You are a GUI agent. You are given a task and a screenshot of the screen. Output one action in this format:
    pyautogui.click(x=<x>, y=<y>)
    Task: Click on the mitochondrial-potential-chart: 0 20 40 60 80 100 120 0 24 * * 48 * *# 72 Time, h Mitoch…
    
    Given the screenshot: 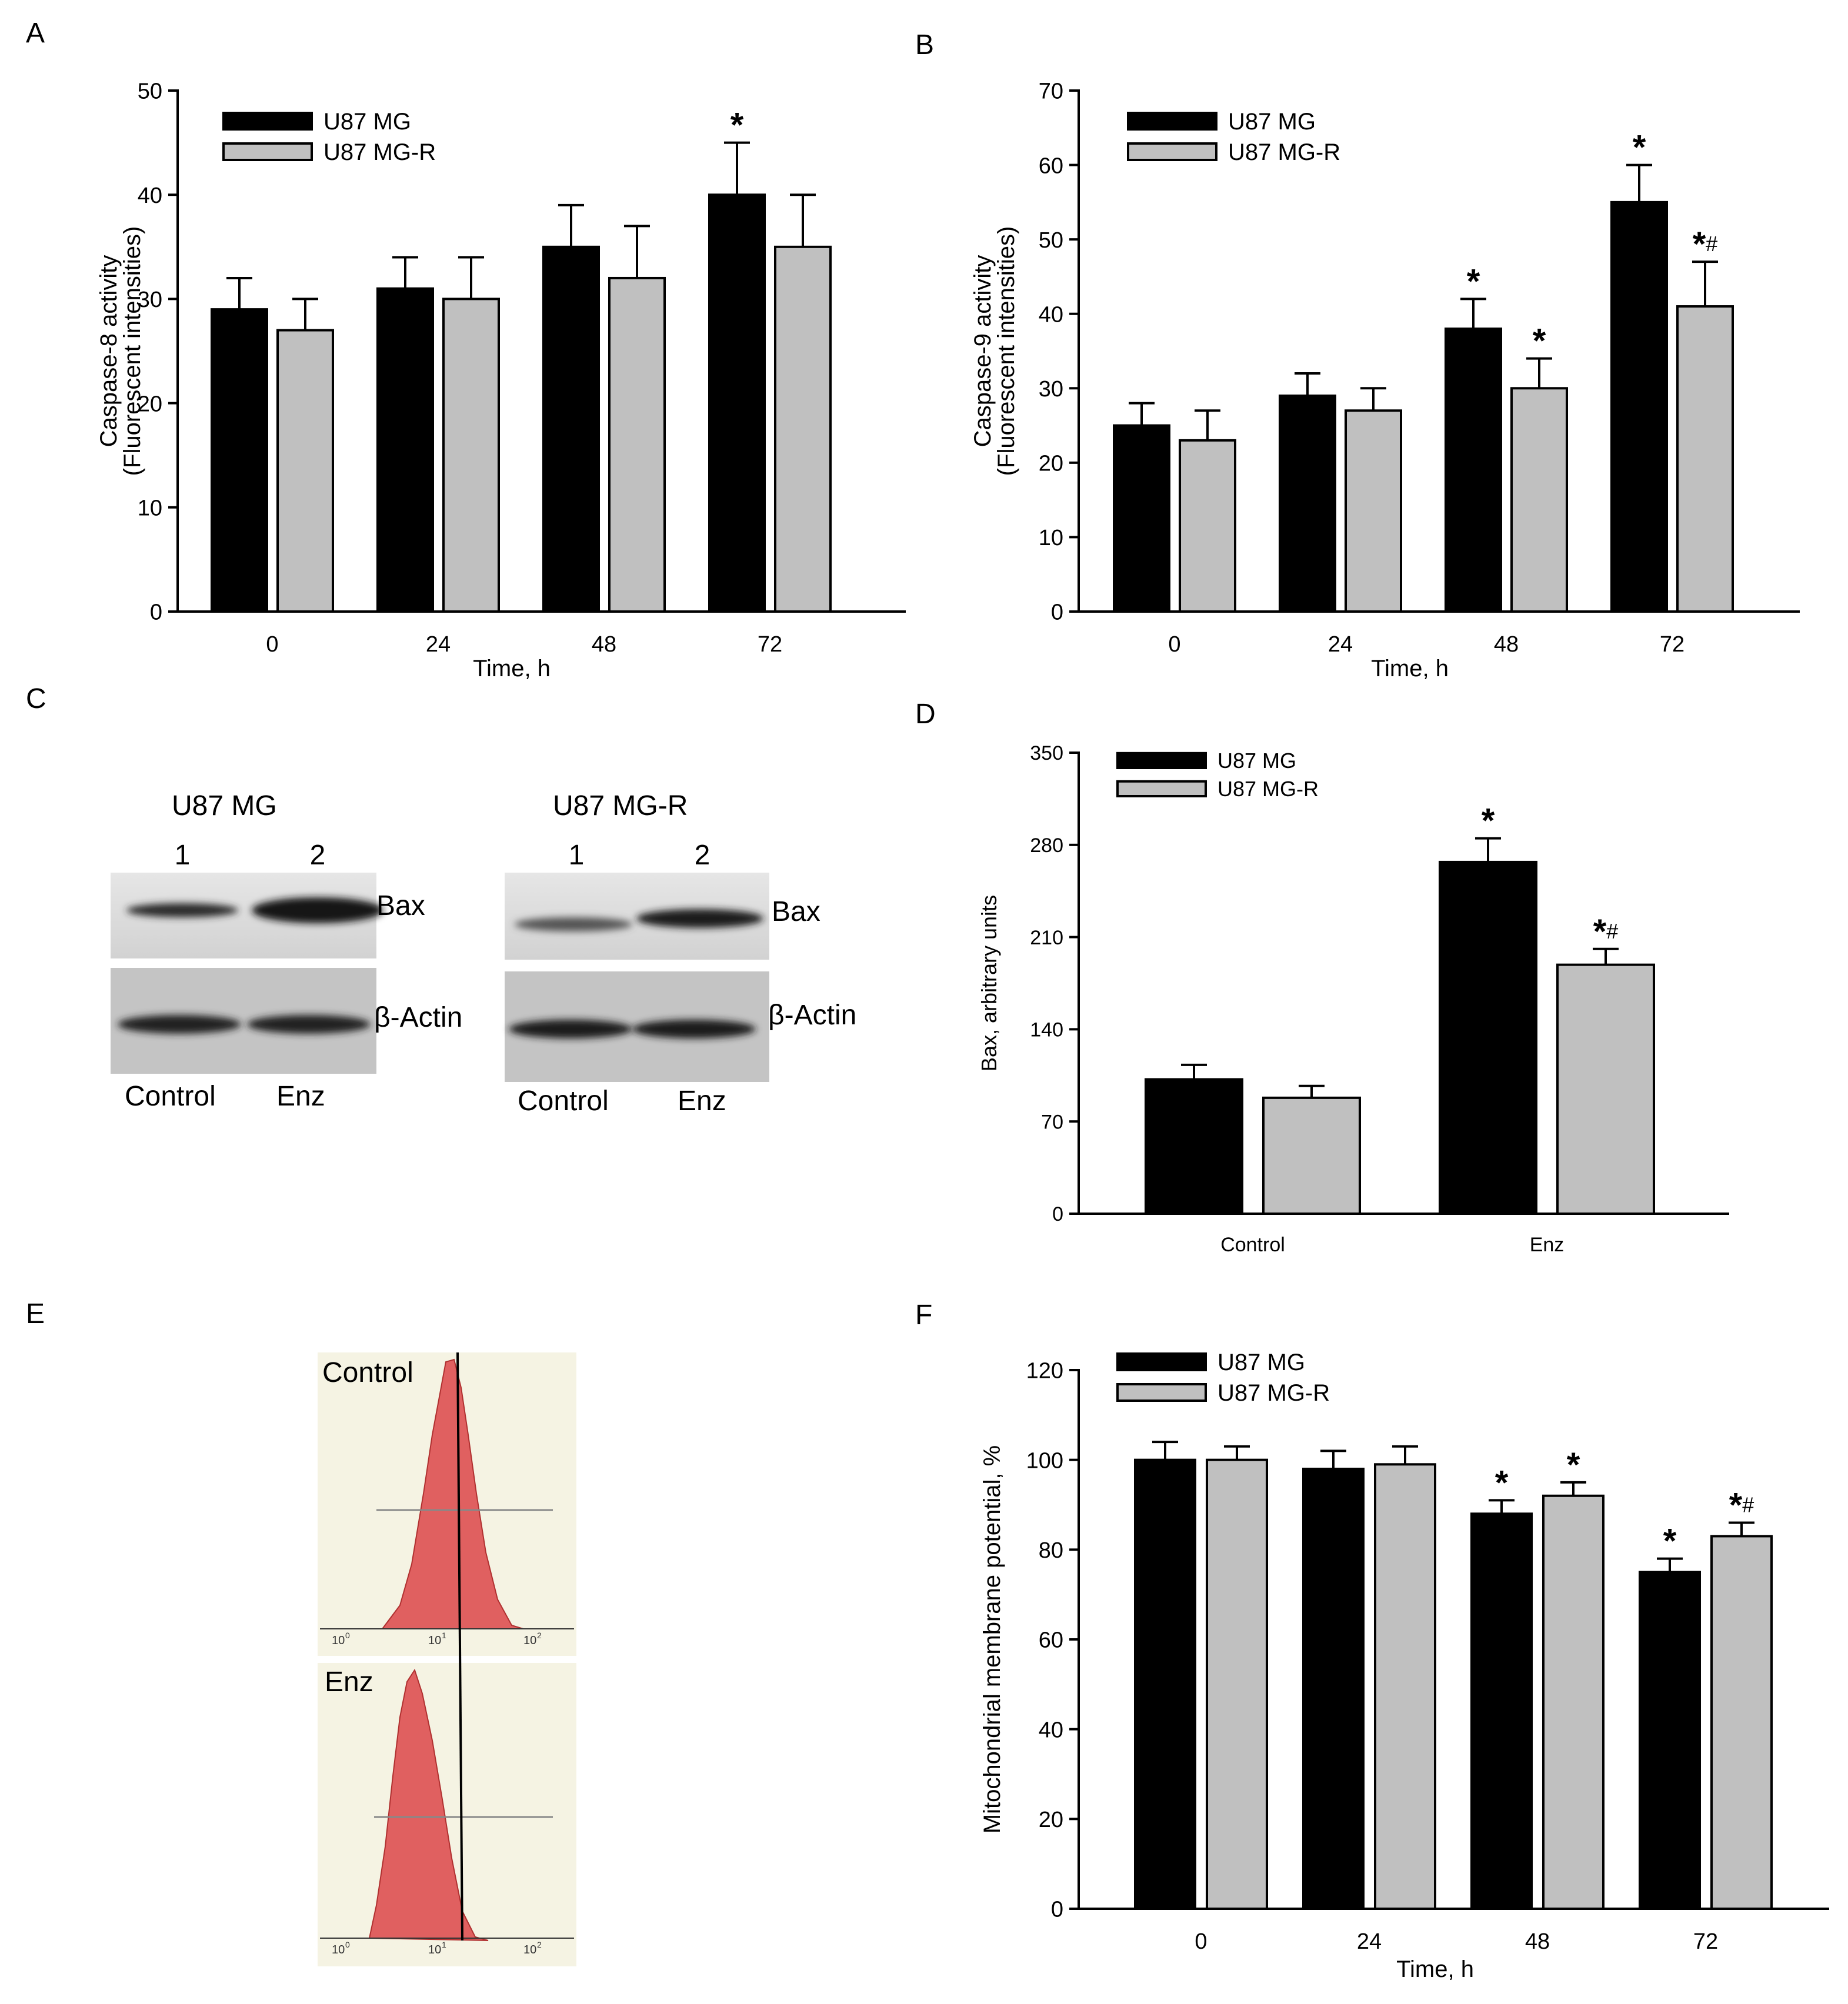 What is the action you would take?
    pyautogui.click(x=1404, y=1666)
    